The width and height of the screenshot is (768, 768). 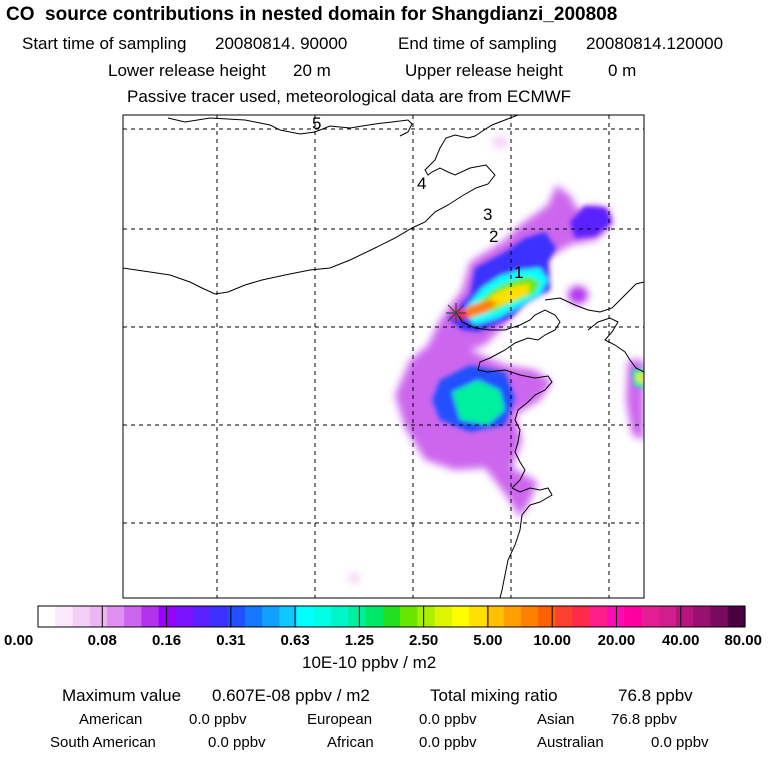 What do you see at coordinates (578, 295) in the screenshot?
I see `plume-small-blob` at bounding box center [578, 295].